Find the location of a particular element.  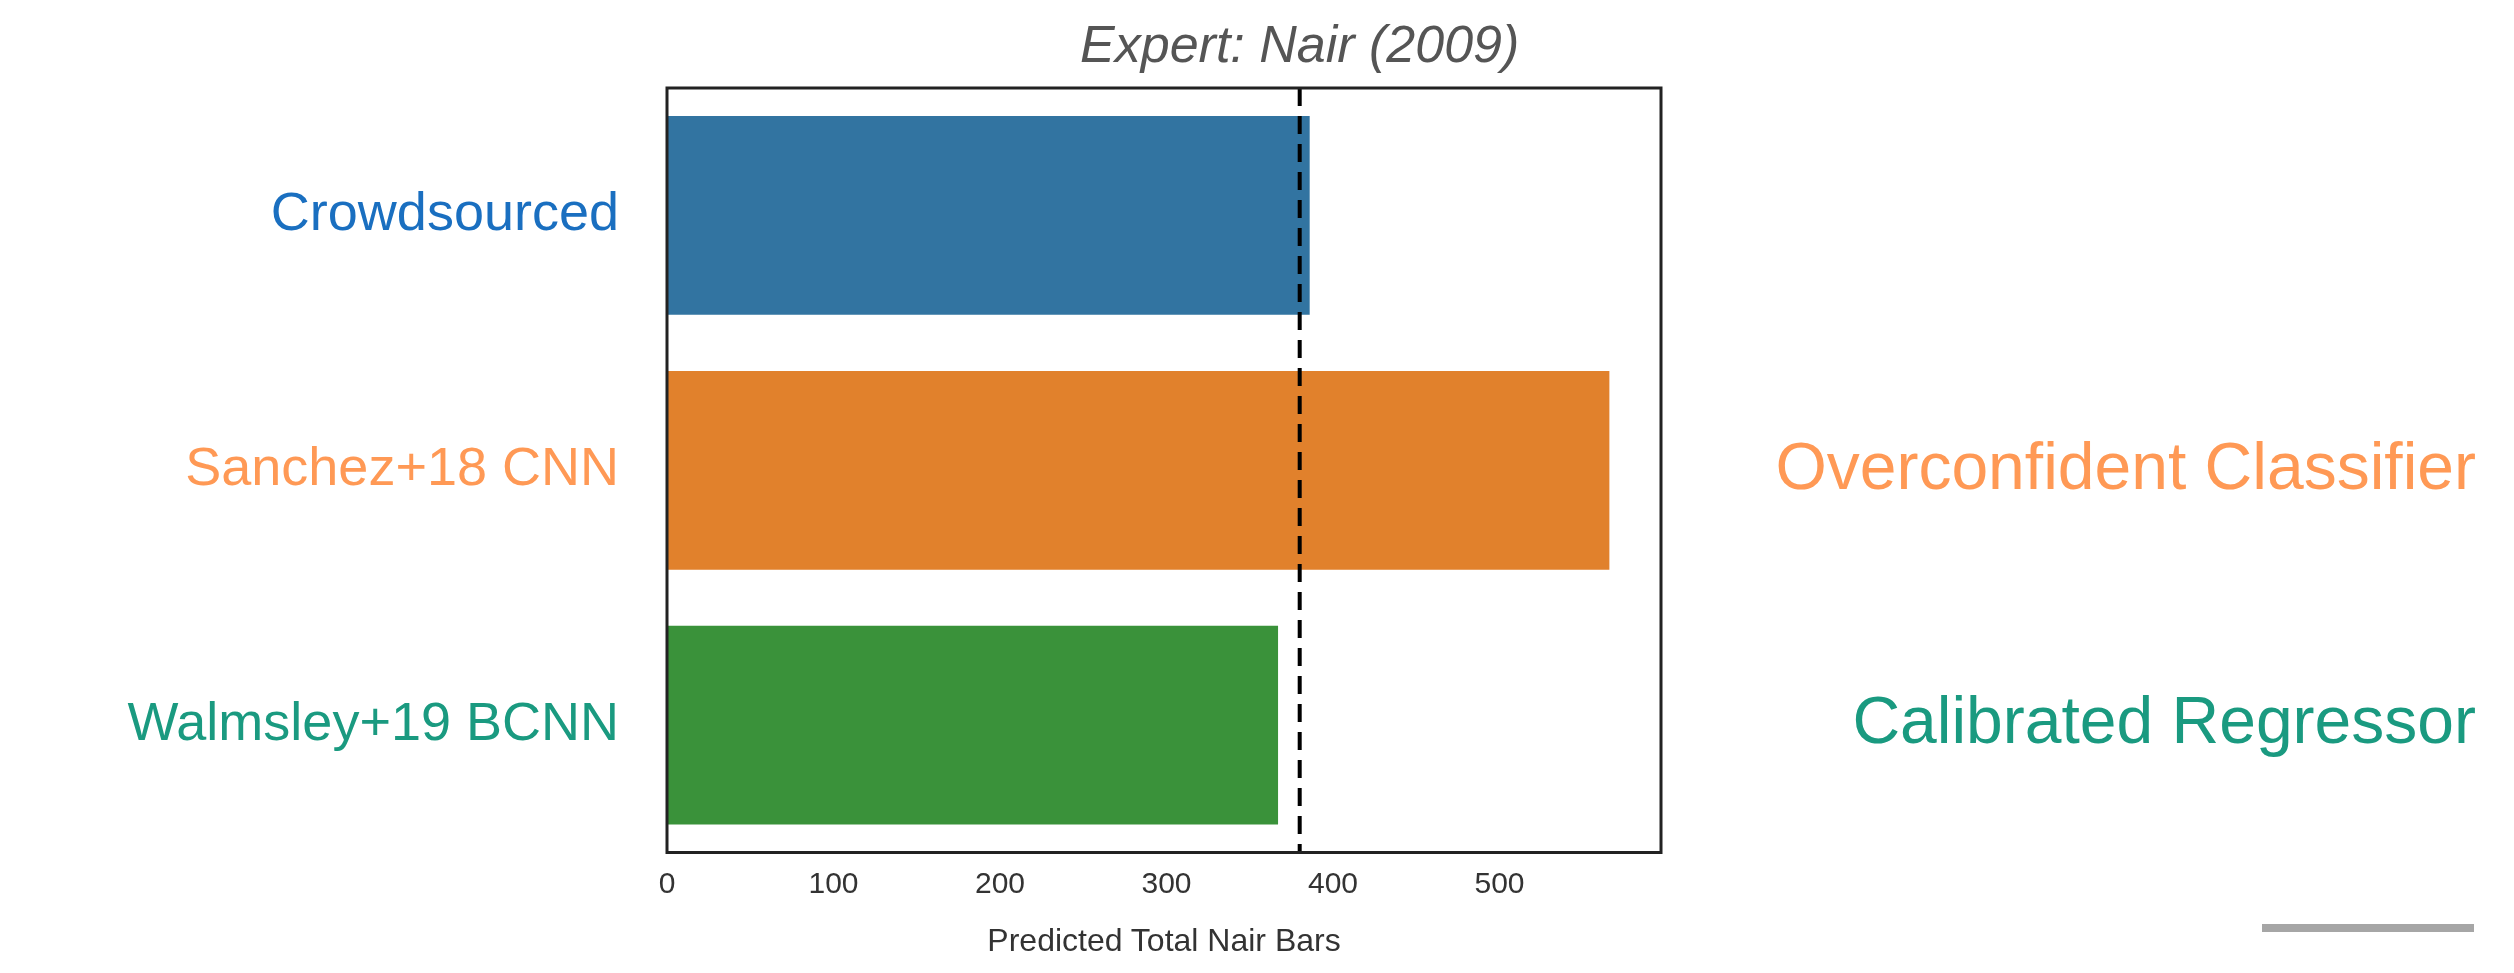

x-axis-title: Predicted Total Nair Bars is located at coordinates (1164, 939).